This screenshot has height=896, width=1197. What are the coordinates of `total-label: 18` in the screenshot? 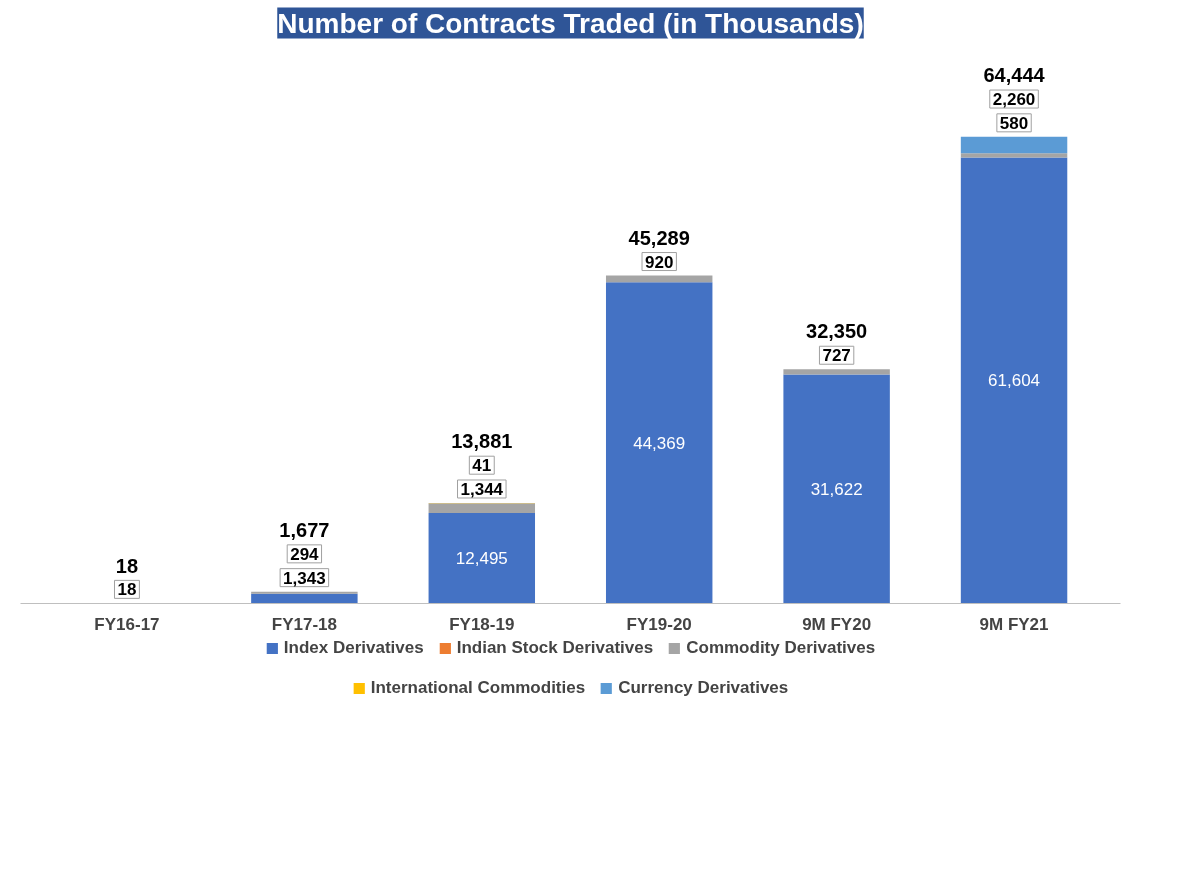 It's located at (127, 590).